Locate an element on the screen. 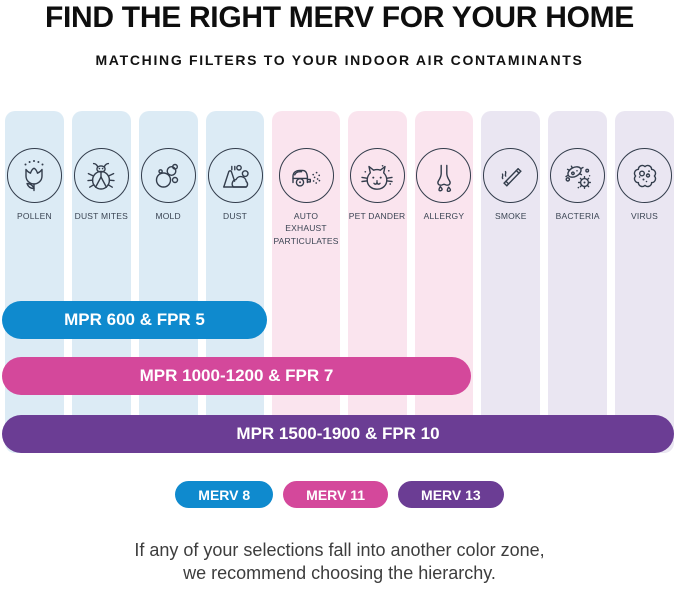  column-label: DUST MITES is located at coordinates (101, 216).